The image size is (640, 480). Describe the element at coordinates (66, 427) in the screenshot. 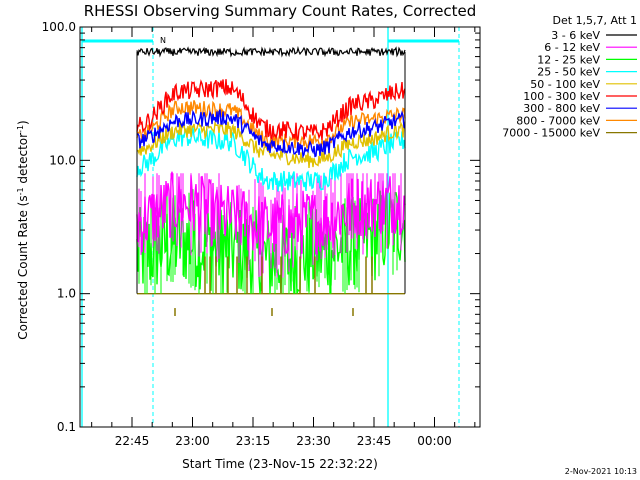

I see `y-tick-label: 0.1` at that location.